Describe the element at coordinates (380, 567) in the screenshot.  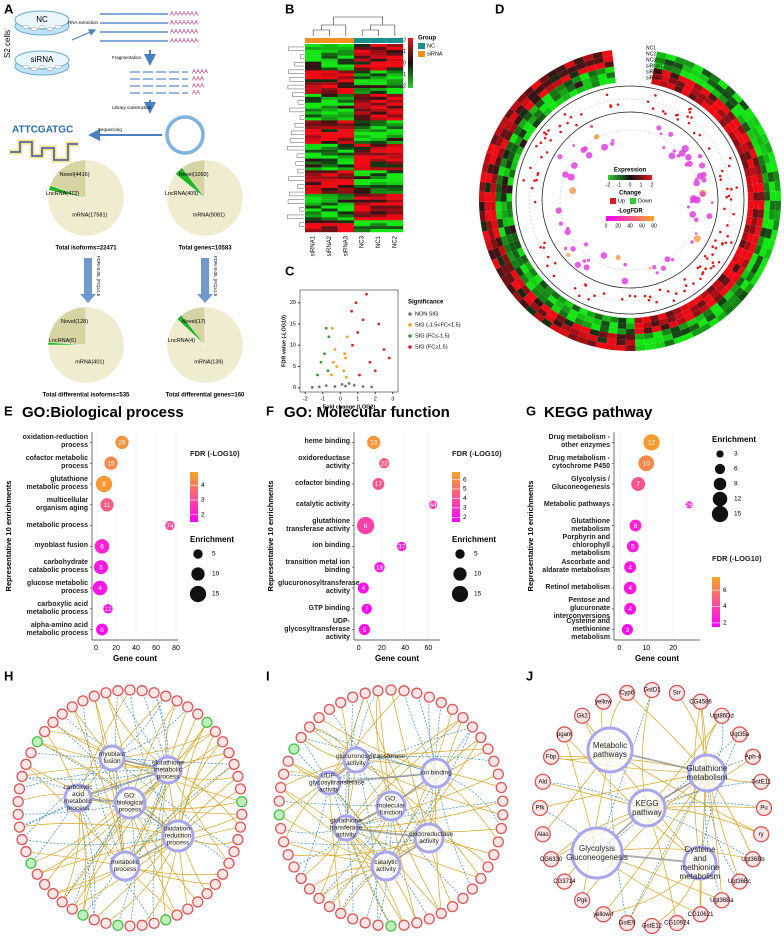
I see `bubble-label: 18` at that location.